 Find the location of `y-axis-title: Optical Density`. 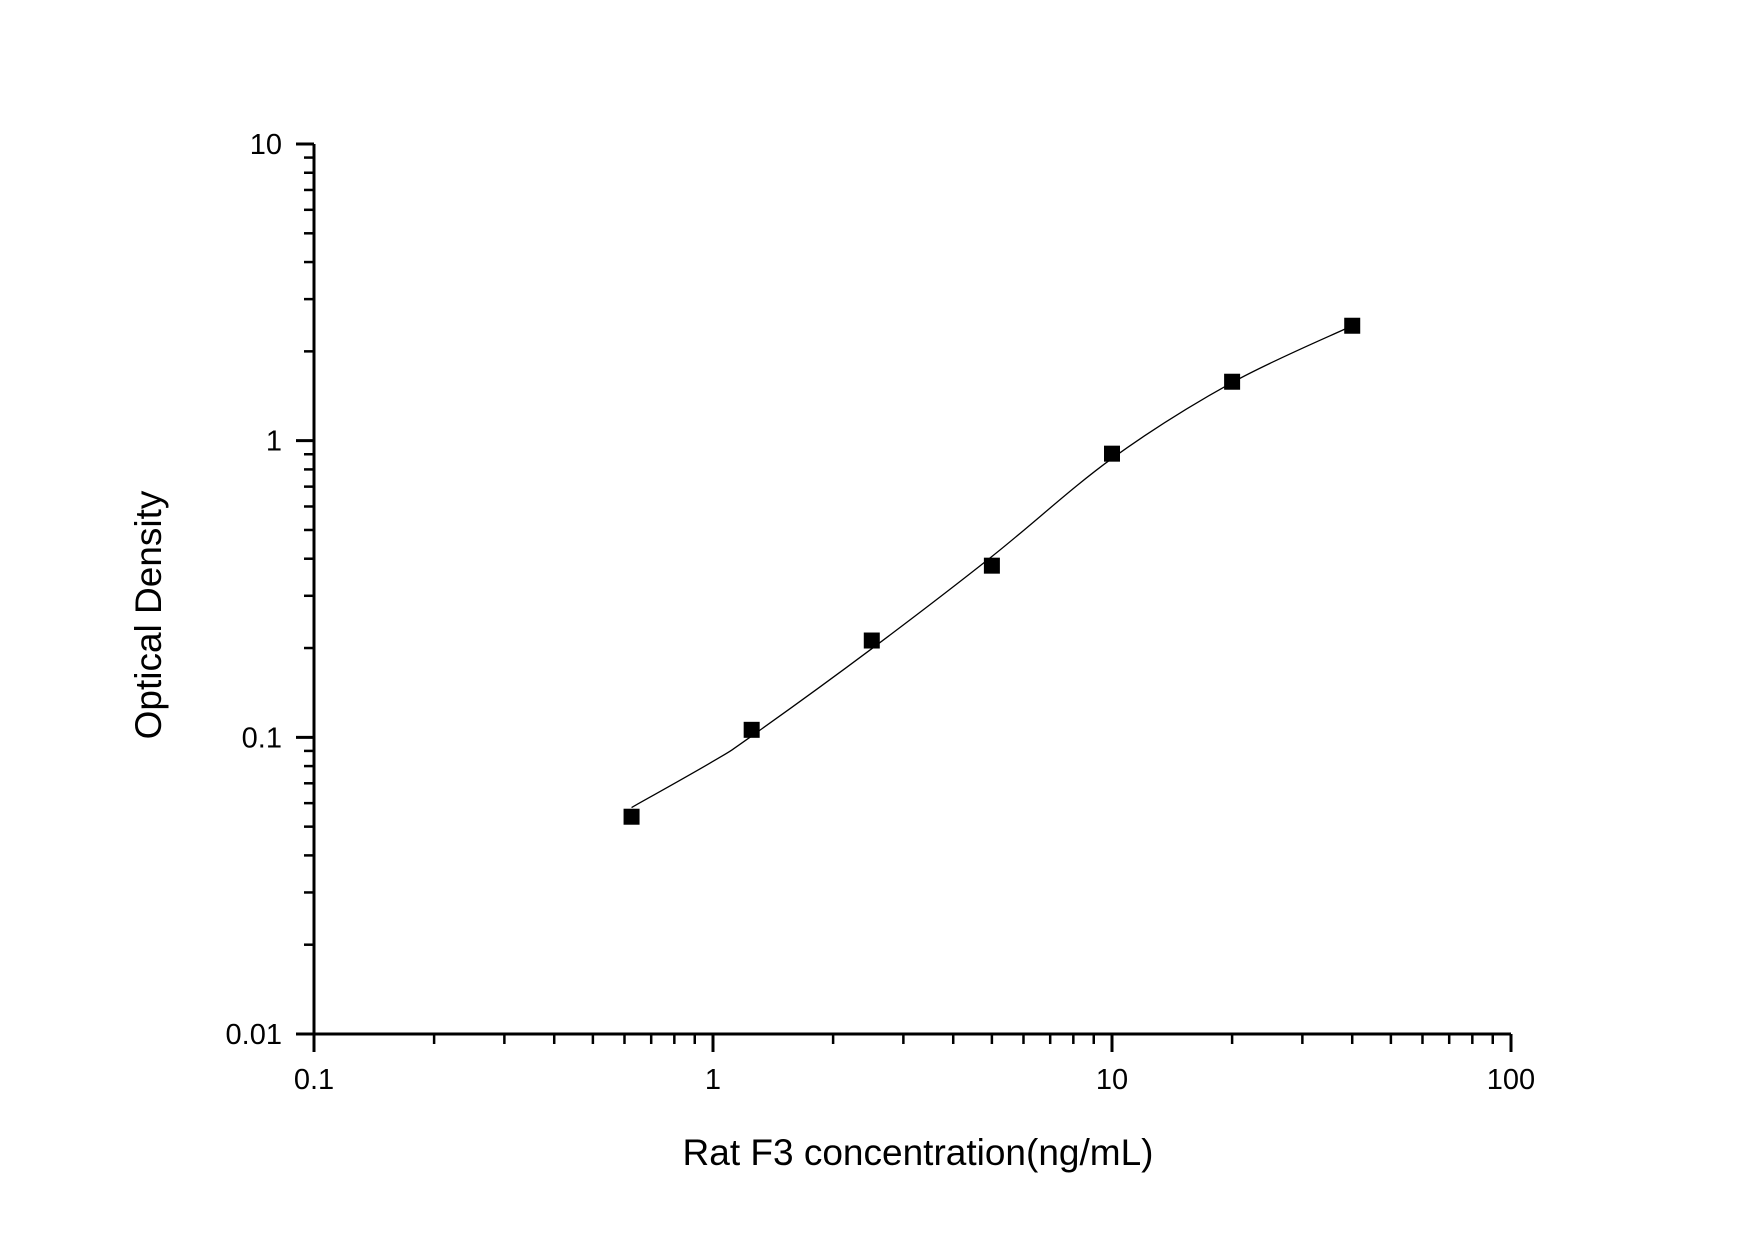

y-axis-title: Optical Density is located at coordinates (148, 614).